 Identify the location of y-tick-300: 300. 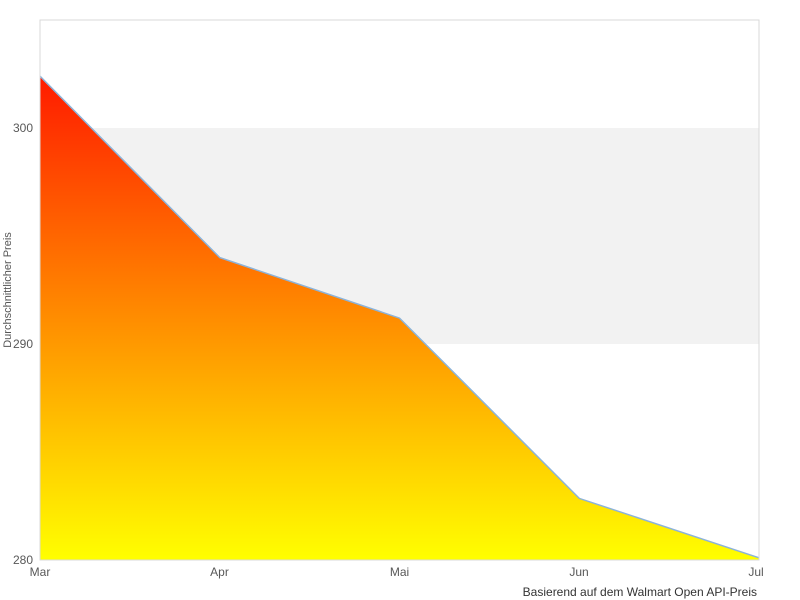
(23, 128).